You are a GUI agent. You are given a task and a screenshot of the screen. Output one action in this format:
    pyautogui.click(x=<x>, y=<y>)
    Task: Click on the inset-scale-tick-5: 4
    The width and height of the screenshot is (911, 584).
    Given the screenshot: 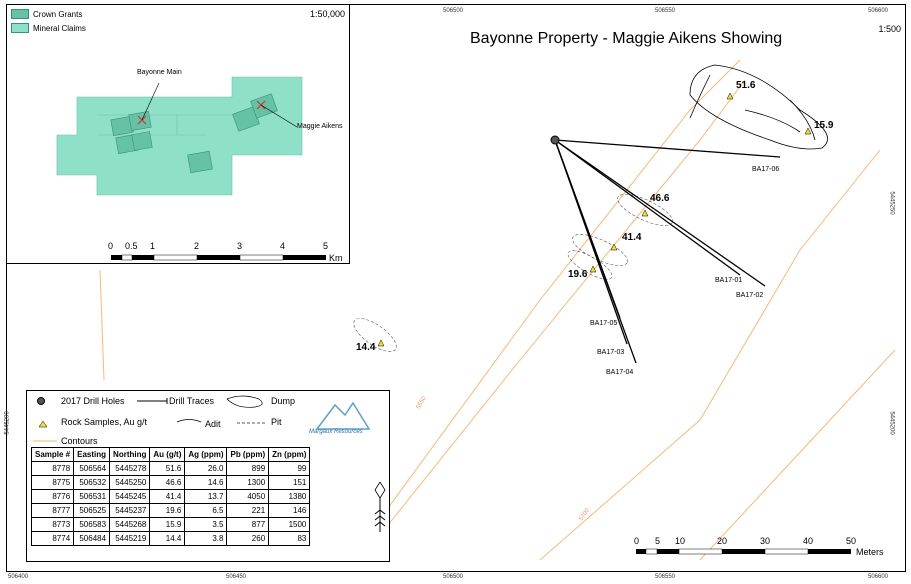 What is the action you would take?
    pyautogui.click(x=283, y=246)
    